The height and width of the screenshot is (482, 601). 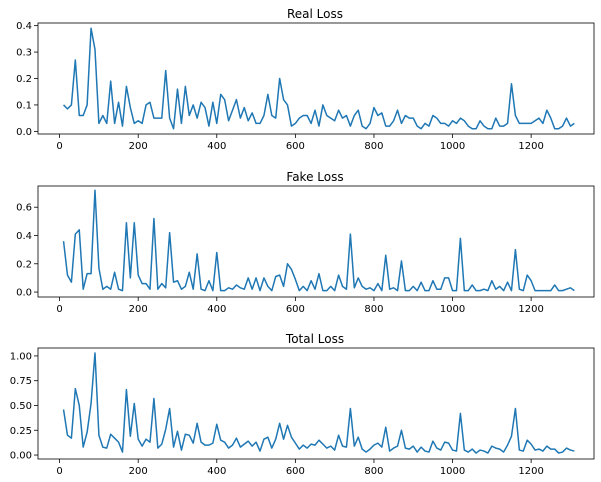 What do you see at coordinates (216, 309) in the screenshot?
I see `fake-loss-x-tick-label: 400` at bounding box center [216, 309].